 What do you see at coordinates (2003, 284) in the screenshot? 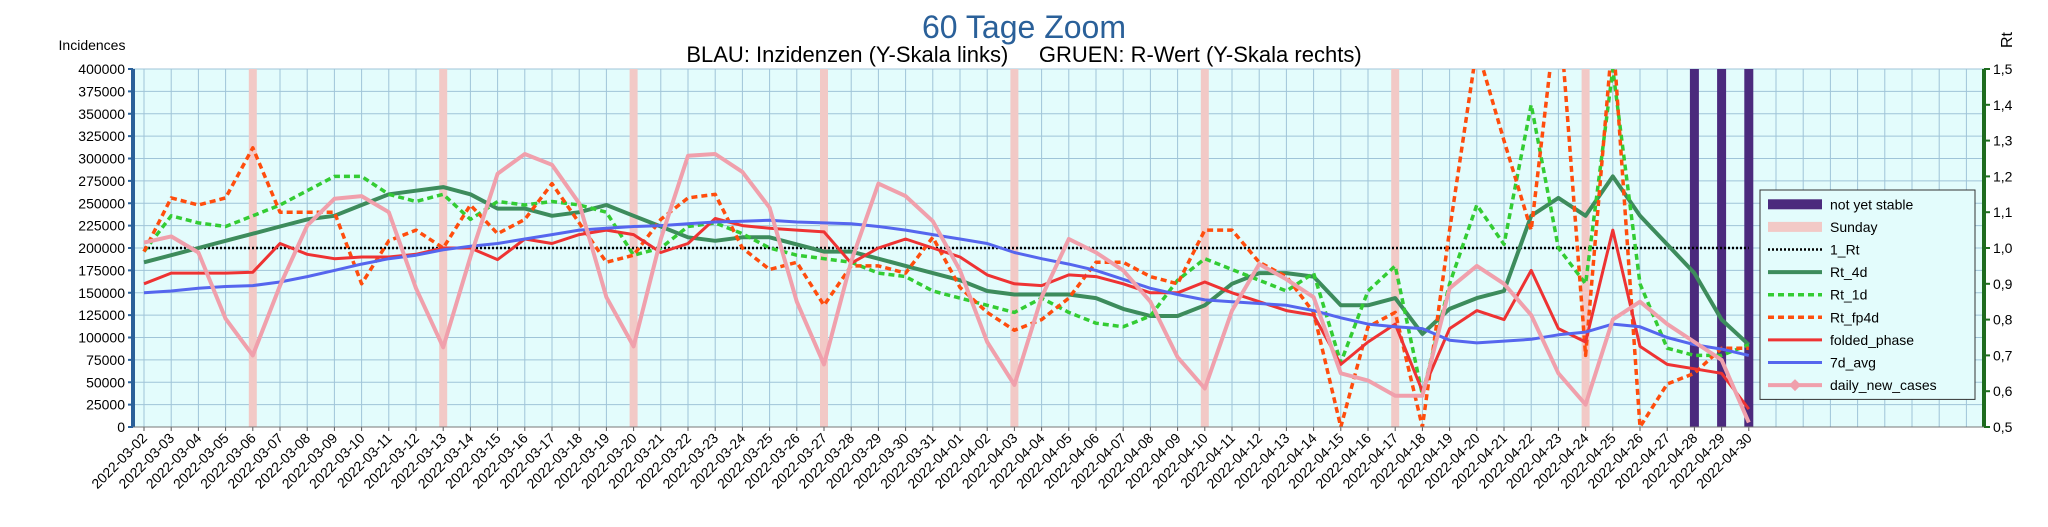
I see `y2-tick-label: 0,9` at bounding box center [2003, 284].